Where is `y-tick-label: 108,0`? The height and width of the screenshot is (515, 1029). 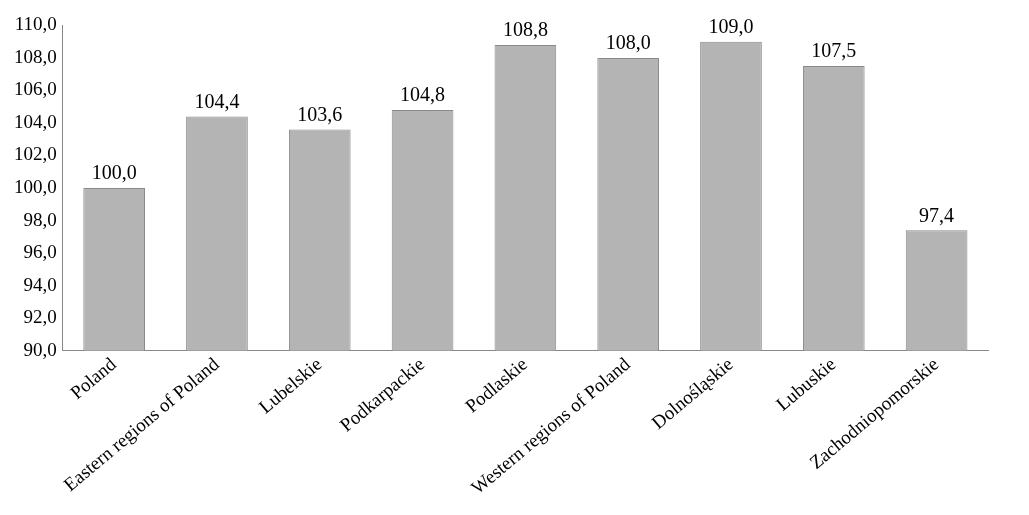 y-tick-label: 108,0 is located at coordinates (35, 56).